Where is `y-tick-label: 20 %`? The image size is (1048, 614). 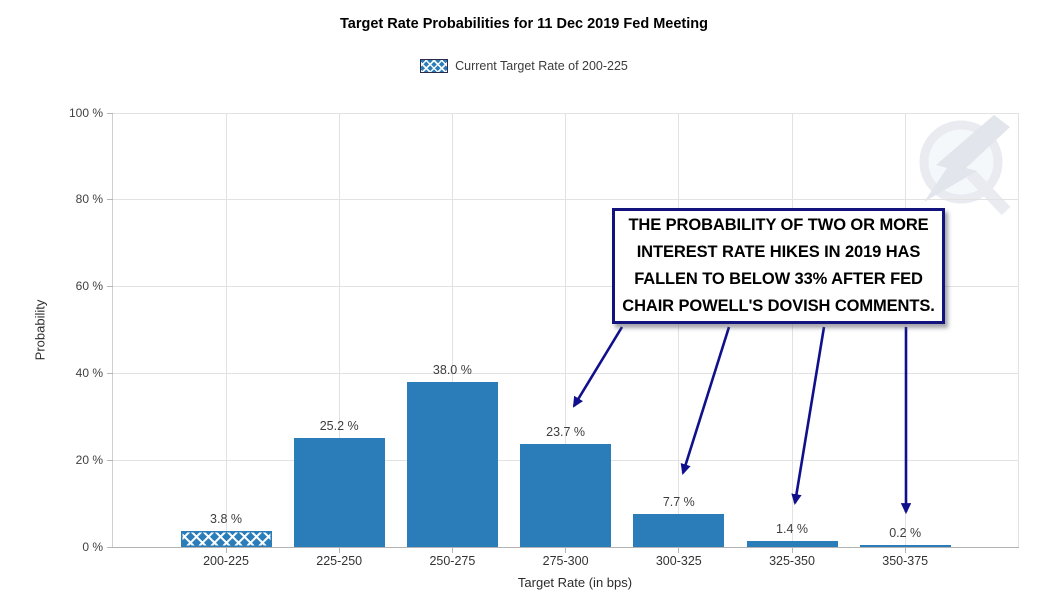 y-tick-label: 20 % is located at coordinates (89, 459).